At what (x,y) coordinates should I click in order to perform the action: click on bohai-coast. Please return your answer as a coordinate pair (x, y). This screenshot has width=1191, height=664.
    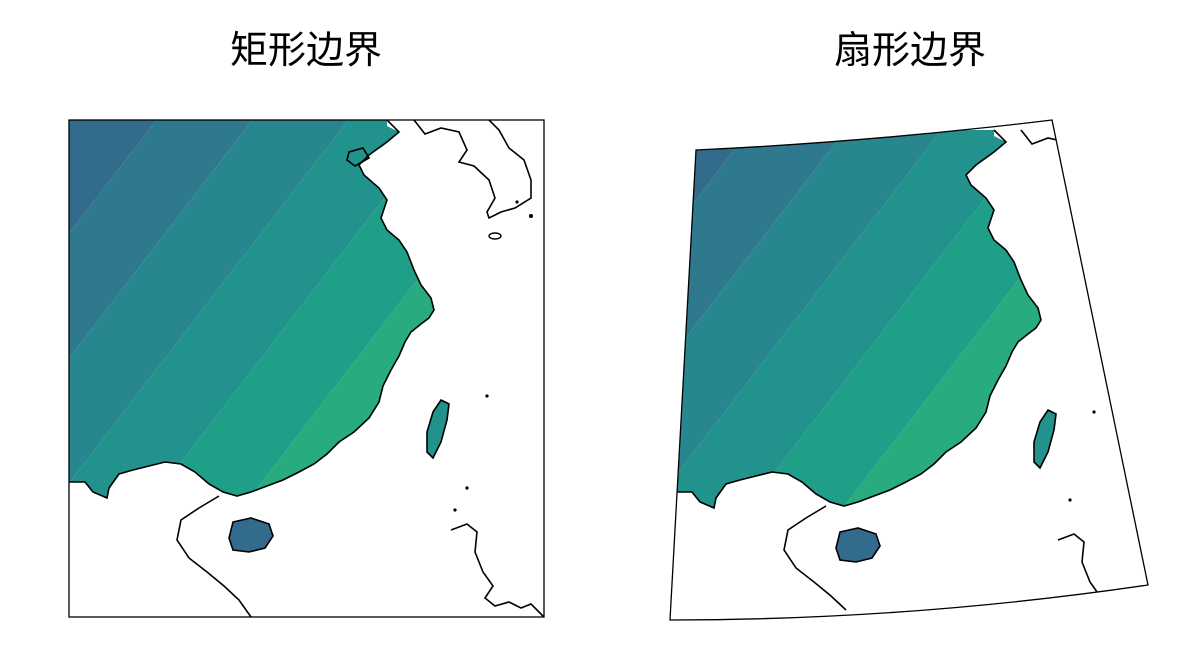
    Looking at the image, I should click on (358, 157).